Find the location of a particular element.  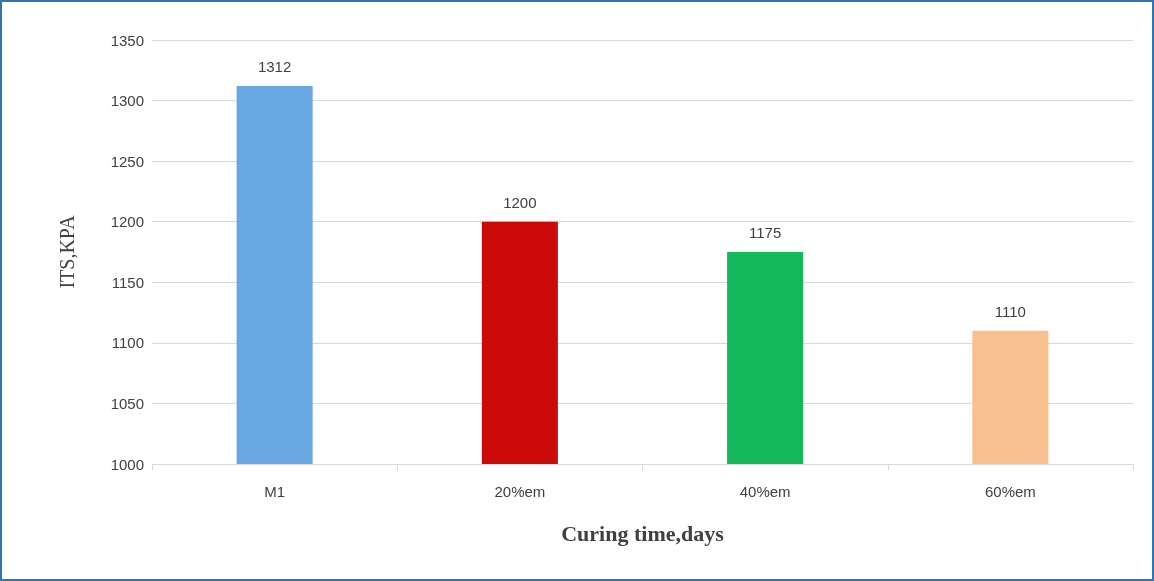

y-tick-label: 1100 is located at coordinates (127, 343).